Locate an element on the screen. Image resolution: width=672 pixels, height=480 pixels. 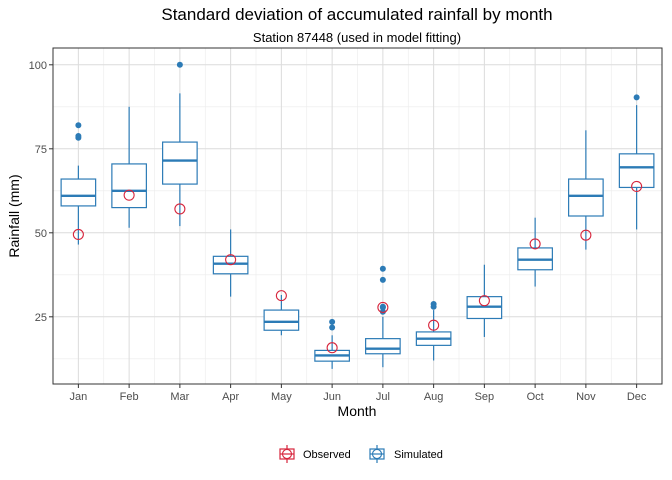
box-jul is located at coordinates (383, 346).